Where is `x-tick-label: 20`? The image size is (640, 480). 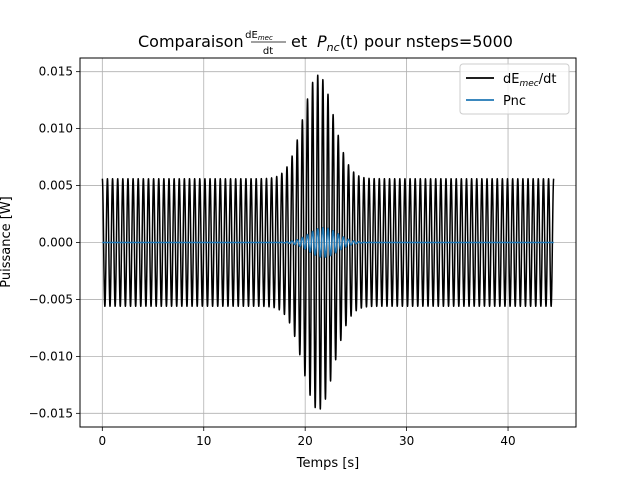
x-tick-label: 20 is located at coordinates (305, 441).